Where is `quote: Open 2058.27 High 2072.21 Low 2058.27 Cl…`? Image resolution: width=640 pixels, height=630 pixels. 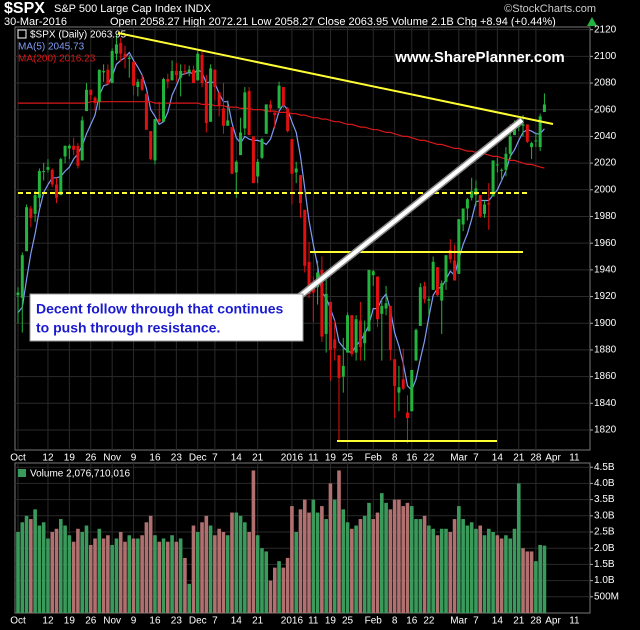 quote: Open 2058.27 High 2072.21 Low 2058.27 Cl… is located at coordinates (333, 22).